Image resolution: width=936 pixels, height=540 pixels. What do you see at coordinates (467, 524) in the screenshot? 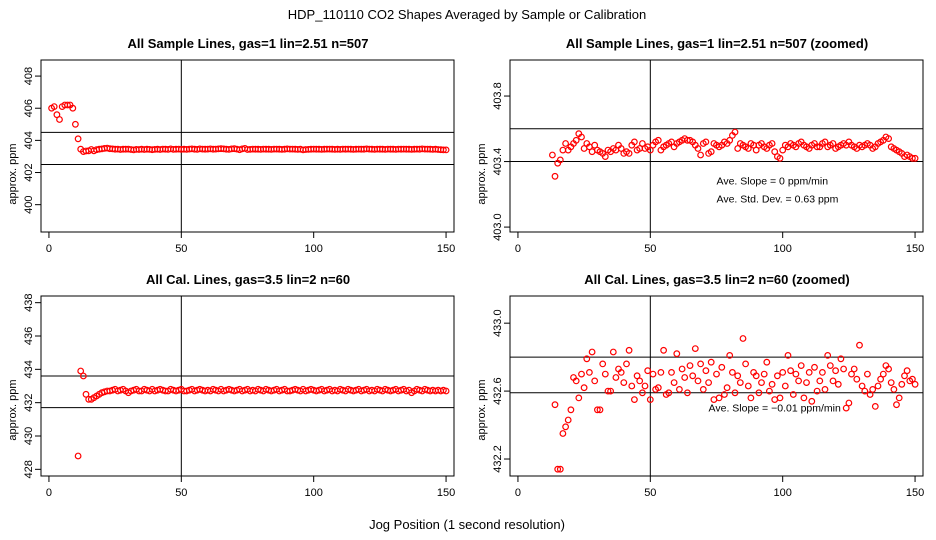
I see `x-axis-label: Jog Position (1 second resolution)` at bounding box center [467, 524].